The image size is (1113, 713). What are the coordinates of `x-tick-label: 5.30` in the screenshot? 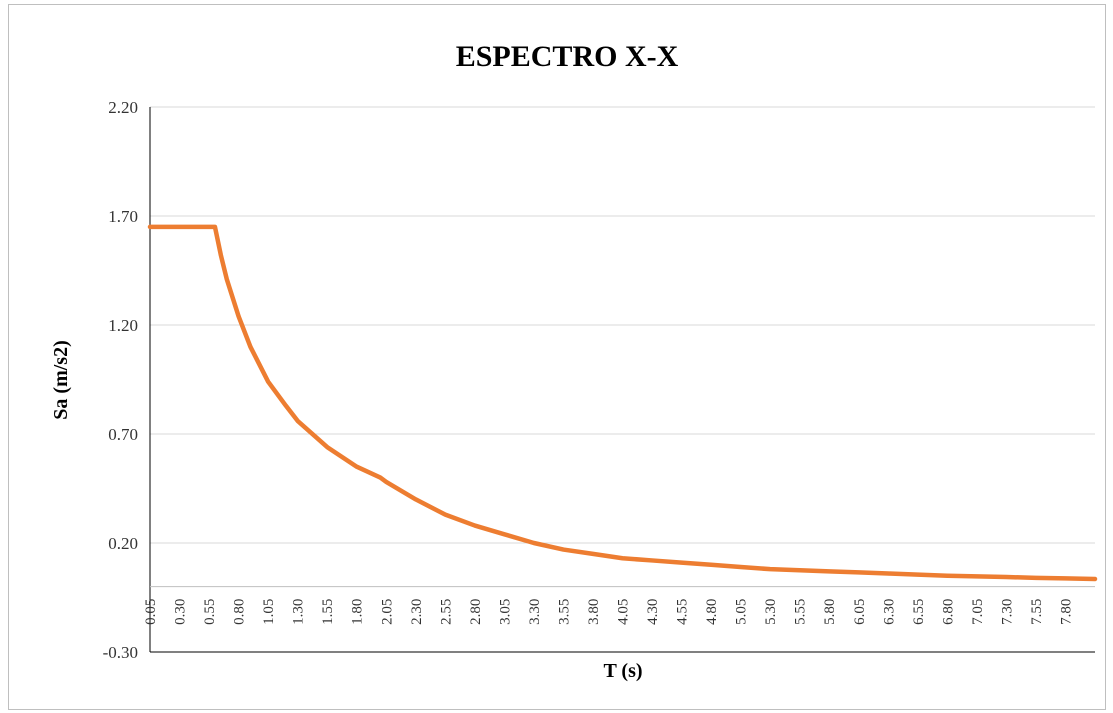 It's located at (771, 612).